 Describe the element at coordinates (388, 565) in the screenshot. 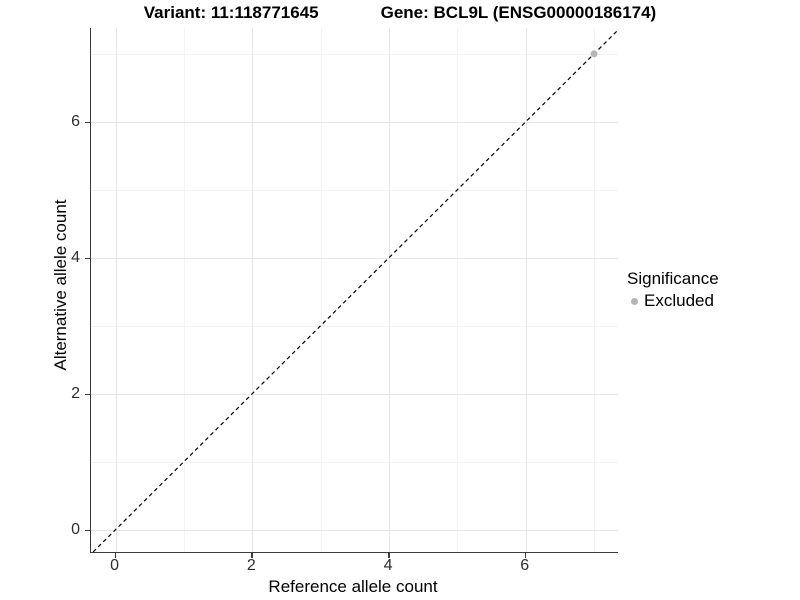

I see `x-tick-label: 4` at that location.